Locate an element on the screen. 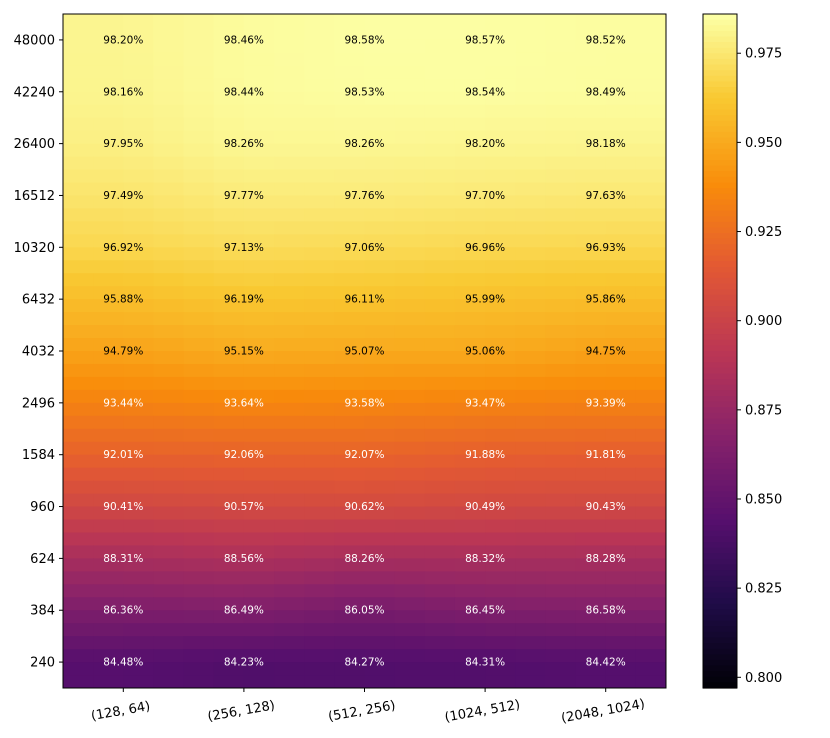  cell-label: 93.64% is located at coordinates (244, 403).